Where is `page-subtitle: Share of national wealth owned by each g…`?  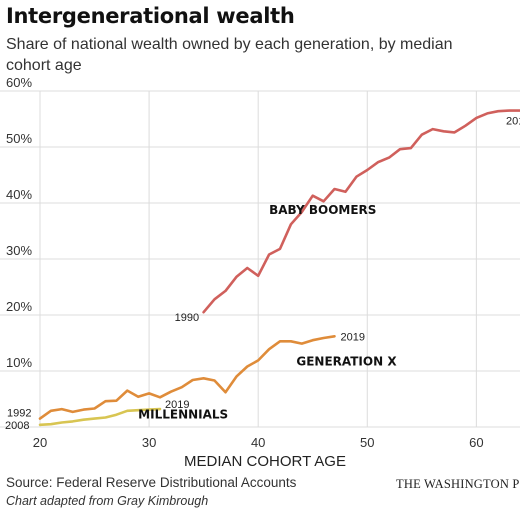
page-subtitle: Share of national wealth owned by each g… is located at coordinates (229, 55).